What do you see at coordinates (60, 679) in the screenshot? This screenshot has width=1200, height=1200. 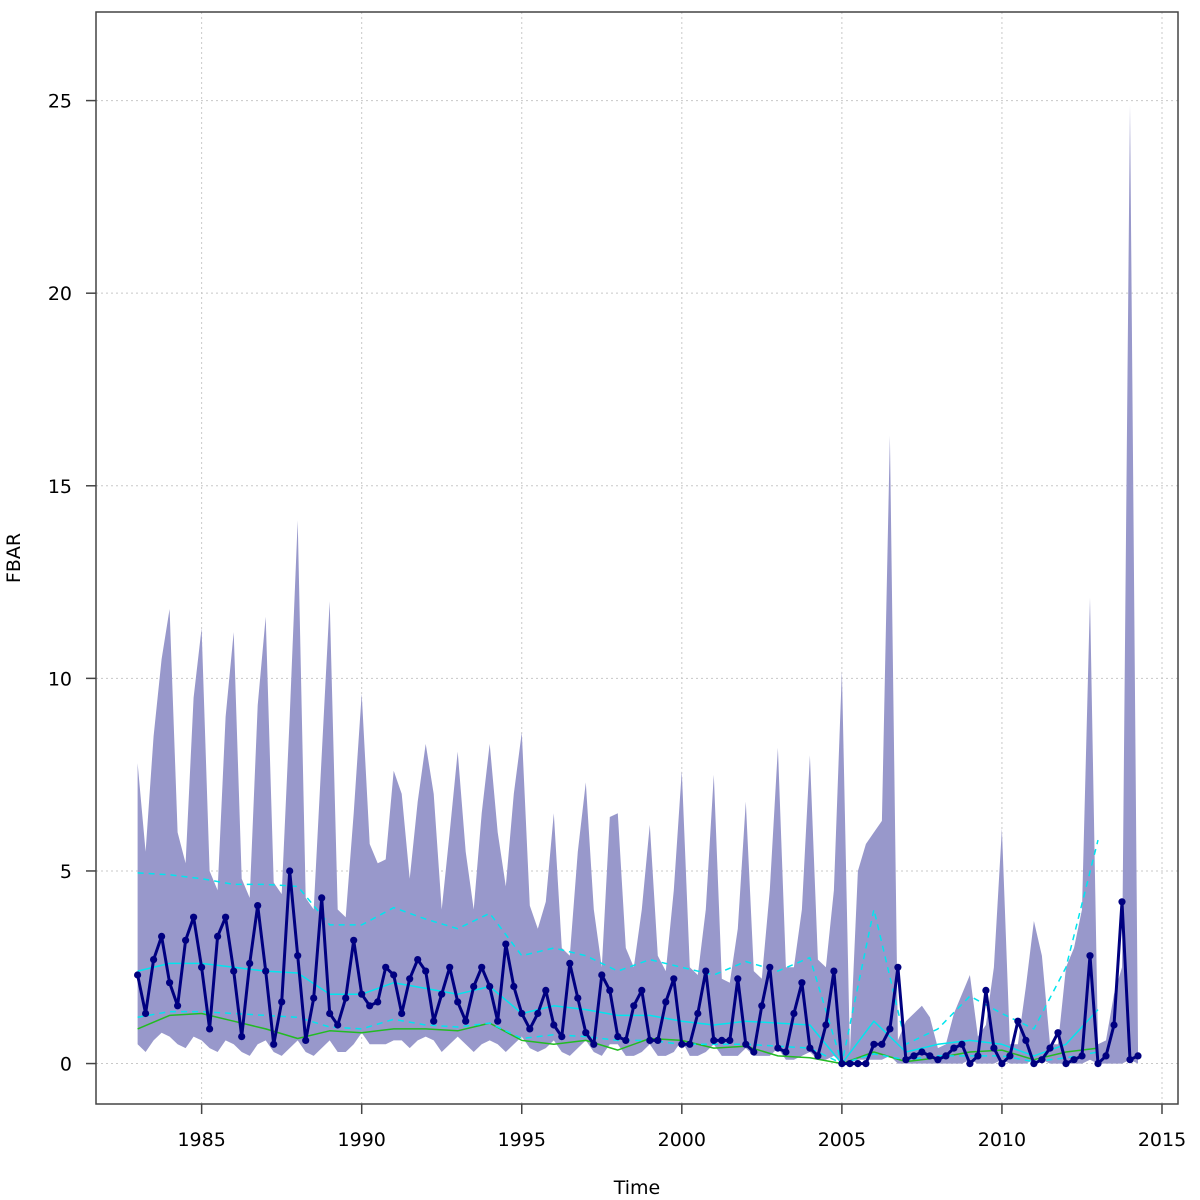 I see `y-tick-label: 10` at bounding box center [60, 679].